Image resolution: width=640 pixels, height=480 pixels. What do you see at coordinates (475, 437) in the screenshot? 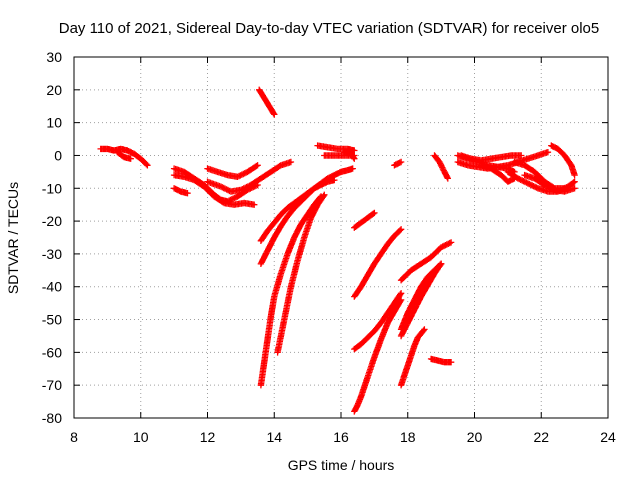
I see `x-tick-label: 20` at bounding box center [475, 437].